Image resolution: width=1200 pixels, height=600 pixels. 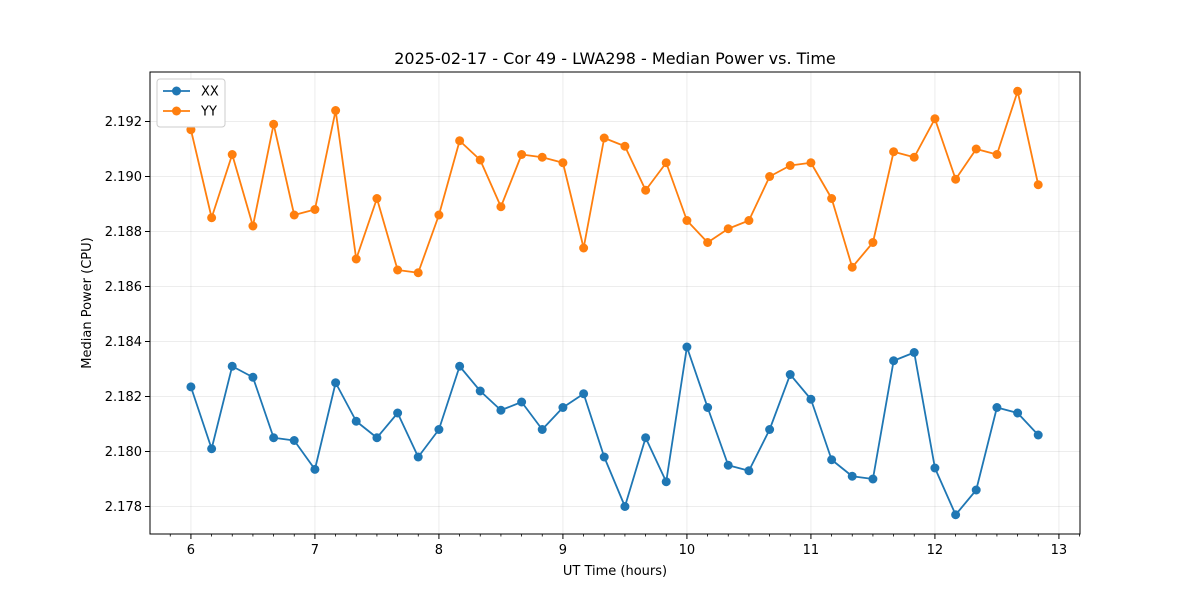 What do you see at coordinates (563, 550) in the screenshot?
I see `x-tick-label: 9` at bounding box center [563, 550].